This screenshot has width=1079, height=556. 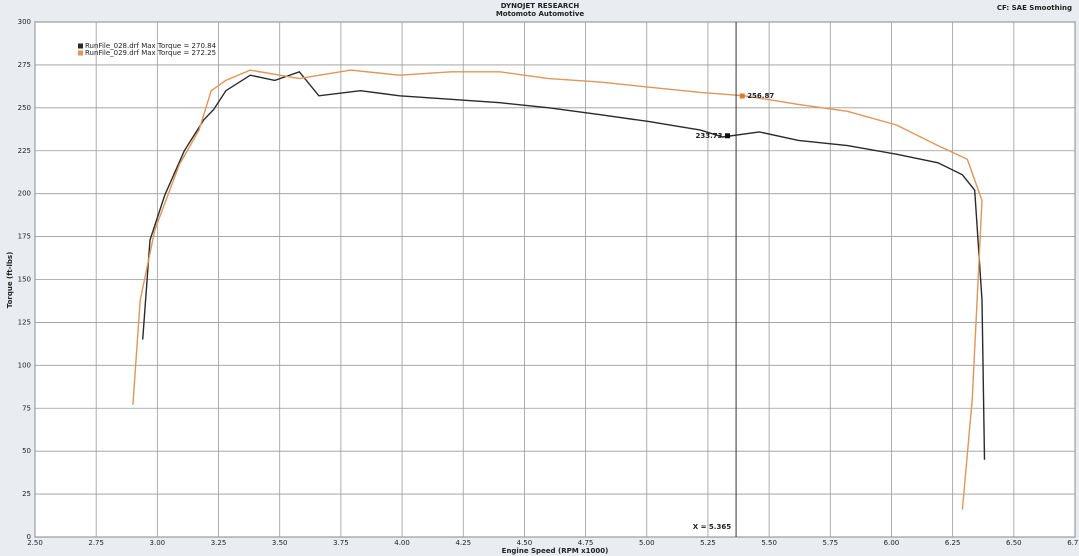 What do you see at coordinates (647, 543) in the screenshot?
I see `x-tick-label: 5.00` at bounding box center [647, 543].